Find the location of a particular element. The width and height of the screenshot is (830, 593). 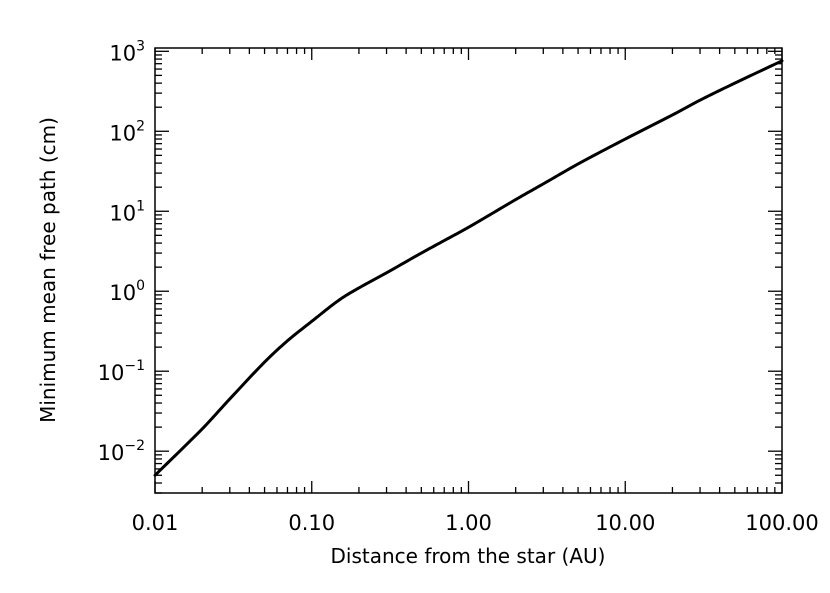

y-tick-label: 10⁰ is located at coordinates (127, 291).